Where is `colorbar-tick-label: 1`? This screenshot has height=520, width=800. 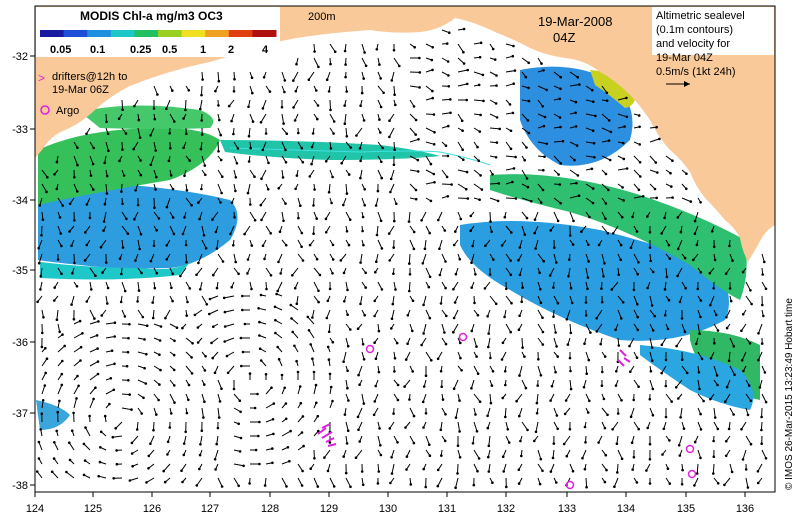 colorbar-tick-label: 1 is located at coordinates (203, 50).